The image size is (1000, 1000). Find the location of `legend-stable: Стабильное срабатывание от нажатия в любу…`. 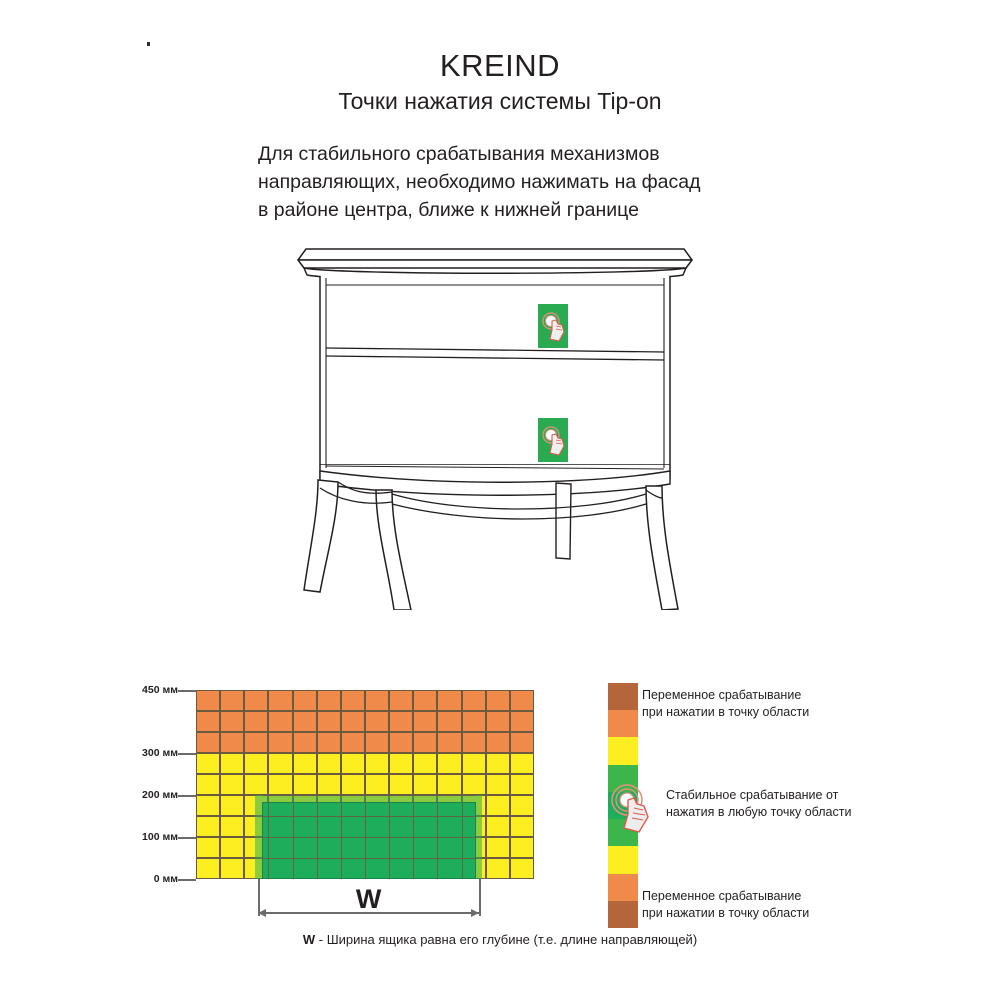

legend-stable: Стабильное срабатывание от нажатия в любу… is located at coordinates (758, 804).